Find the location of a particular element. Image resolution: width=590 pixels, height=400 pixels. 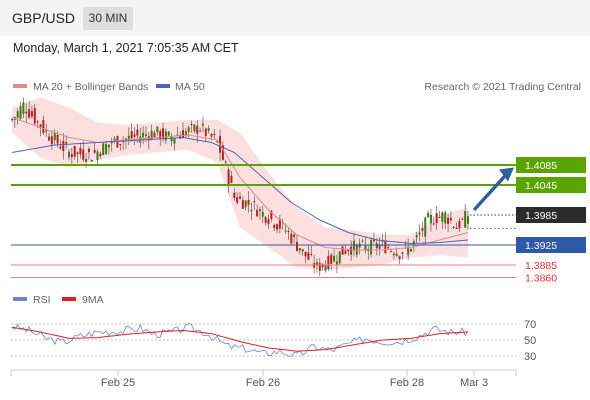

chart-datetime: Monday, March 1, 2021 7:05:35 AM CET is located at coordinates (126, 48).